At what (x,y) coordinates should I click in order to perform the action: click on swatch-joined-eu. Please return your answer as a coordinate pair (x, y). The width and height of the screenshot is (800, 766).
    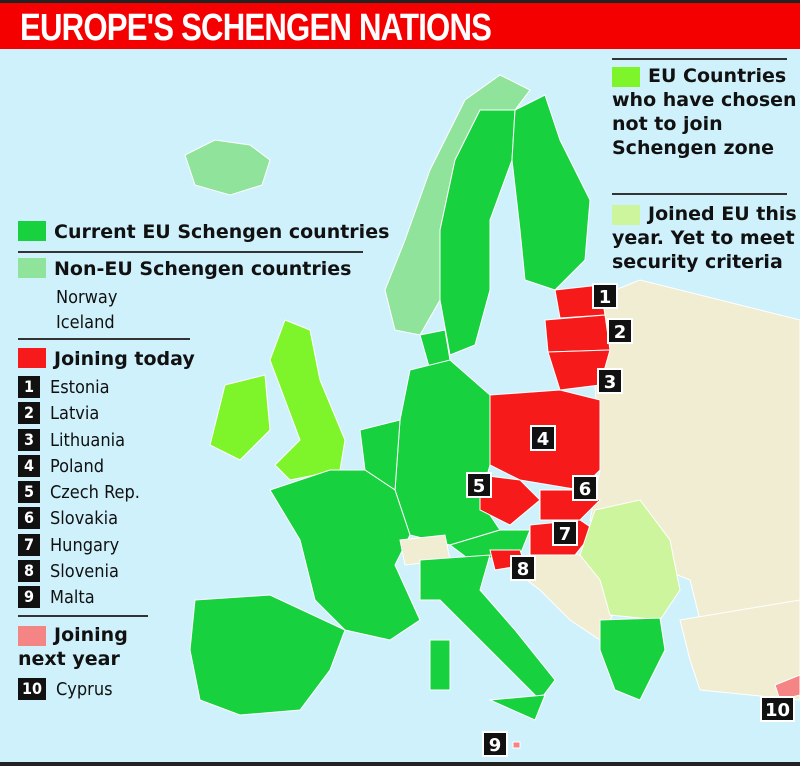
    Looking at the image, I should click on (626, 215).